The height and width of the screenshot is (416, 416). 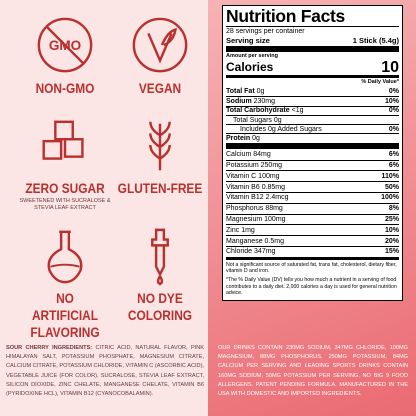 I want to click on nutrient-row: Calcium 84mg 6%, so click(x=312, y=154).